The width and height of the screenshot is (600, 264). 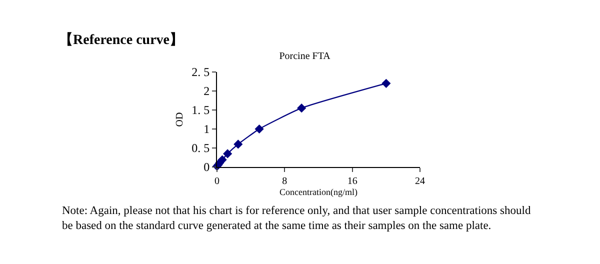 What do you see at coordinates (285, 181) in the screenshot?
I see `x-tick-label: 8` at bounding box center [285, 181].